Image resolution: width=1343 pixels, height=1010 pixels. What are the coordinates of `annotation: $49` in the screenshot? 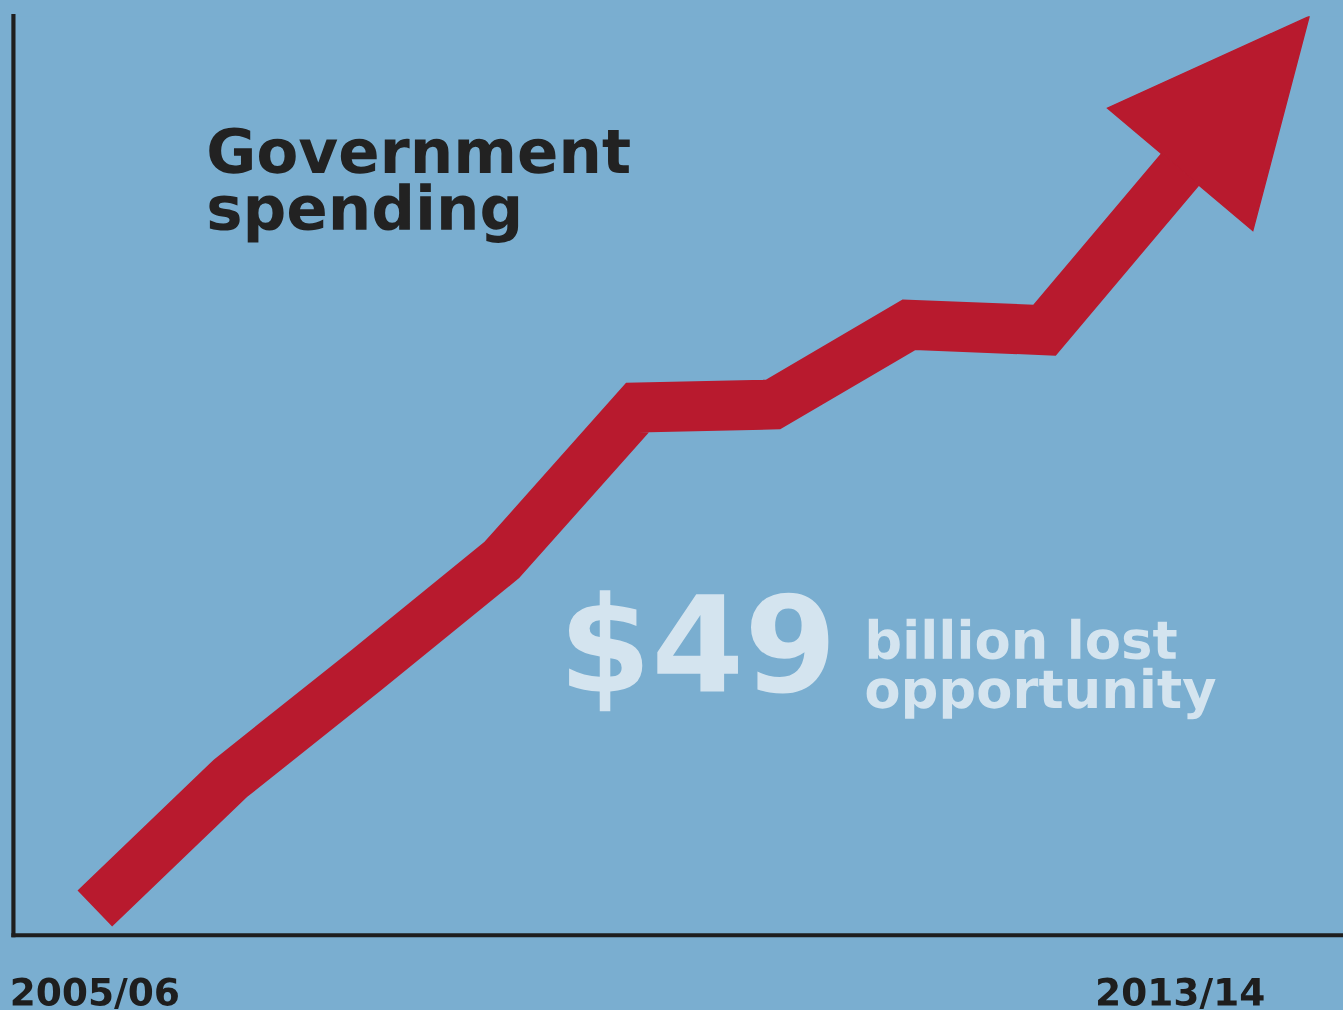 It's located at (698, 651).